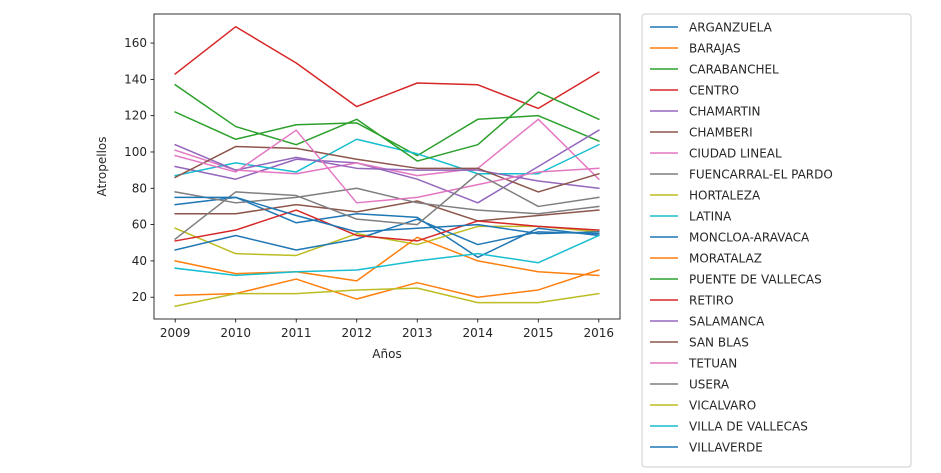  I want to click on legend-entry-label: CHAMBERI, so click(721, 133).